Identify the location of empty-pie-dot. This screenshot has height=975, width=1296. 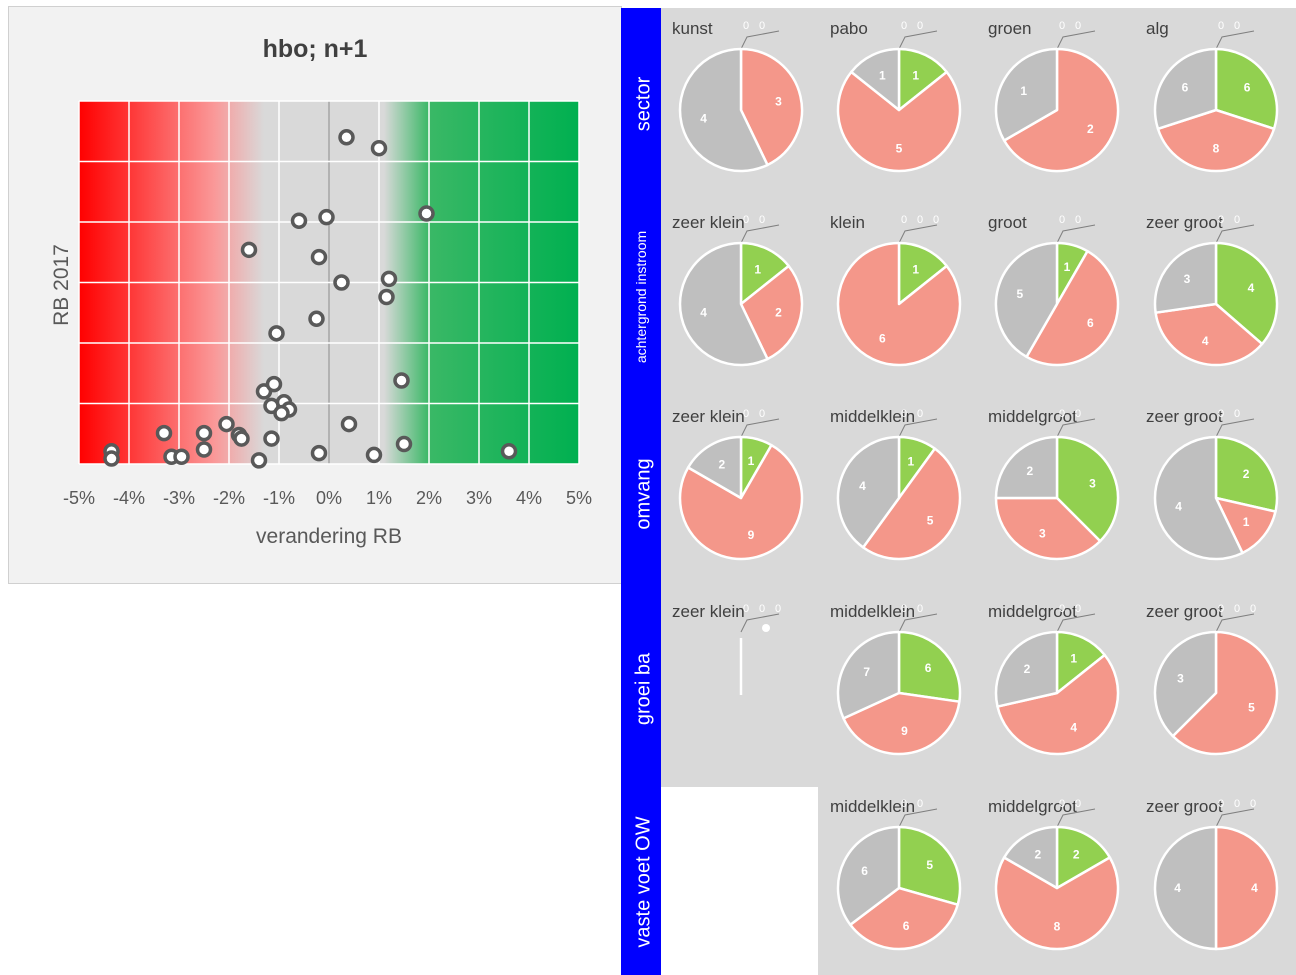
(766, 628).